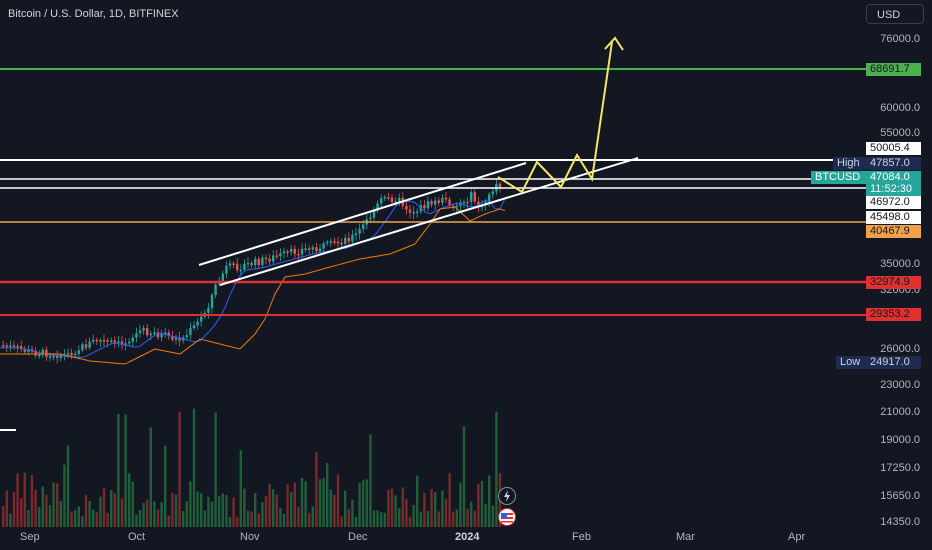 Image resolution: width=932 pixels, height=550 pixels. I want to click on time-label: Oct, so click(137, 537).